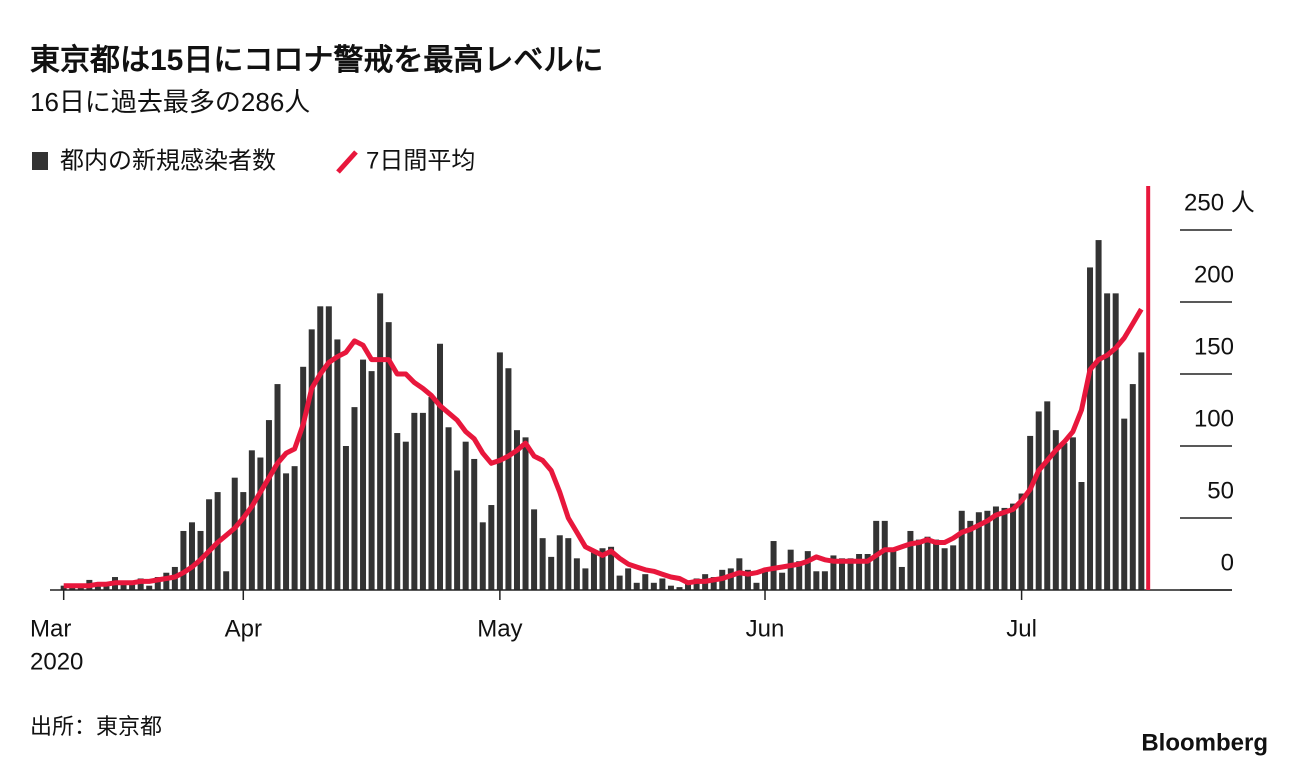  Describe the element at coordinates (1214, 418) in the screenshot. I see `y-tick-label: 100` at that location.